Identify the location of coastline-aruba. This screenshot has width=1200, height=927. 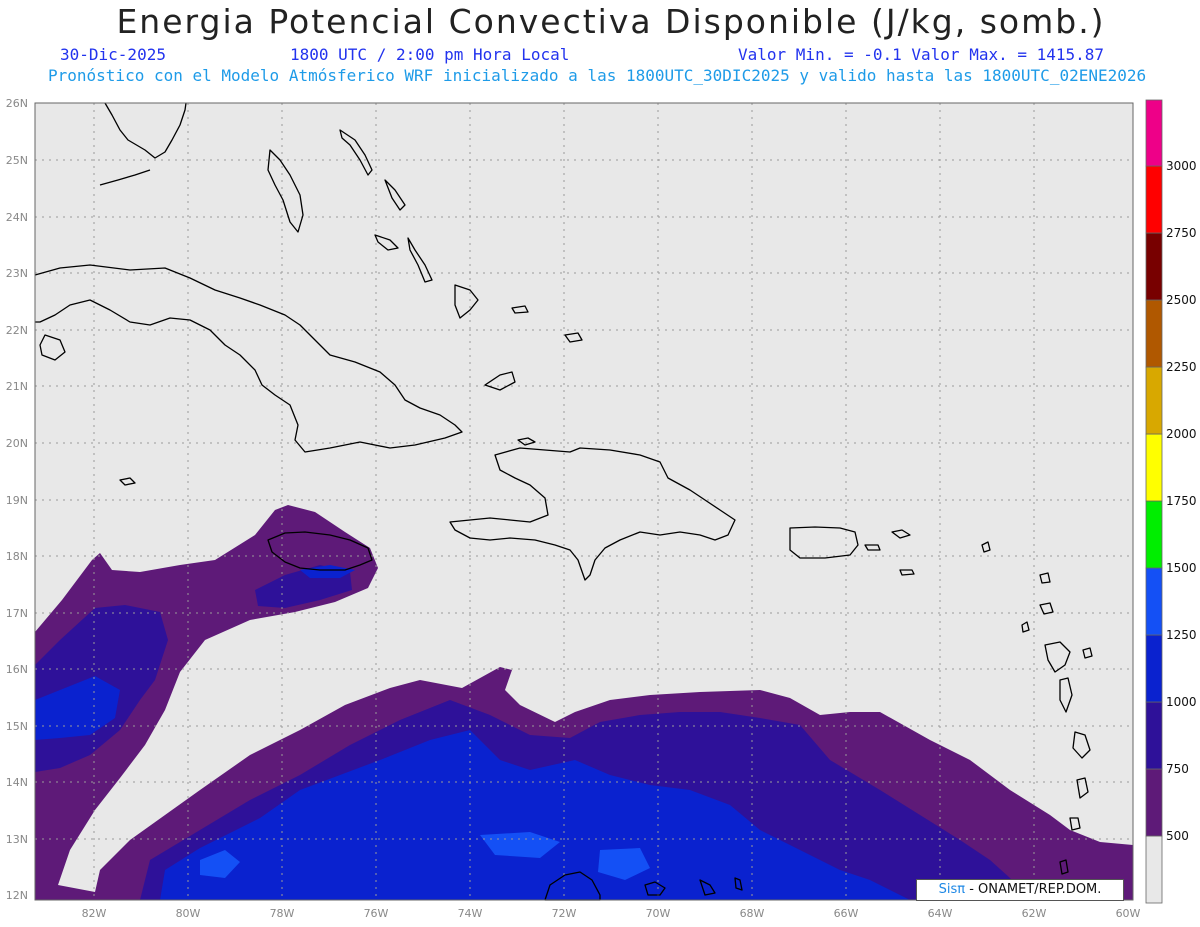
(655, 888).